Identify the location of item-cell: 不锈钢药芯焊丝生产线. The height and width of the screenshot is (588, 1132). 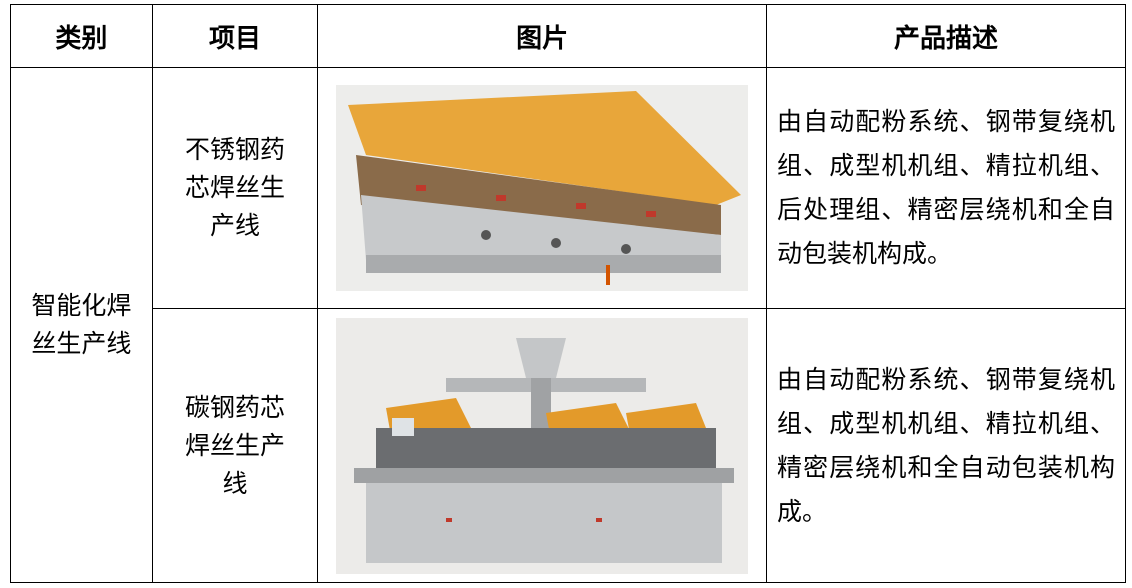
(235, 188).